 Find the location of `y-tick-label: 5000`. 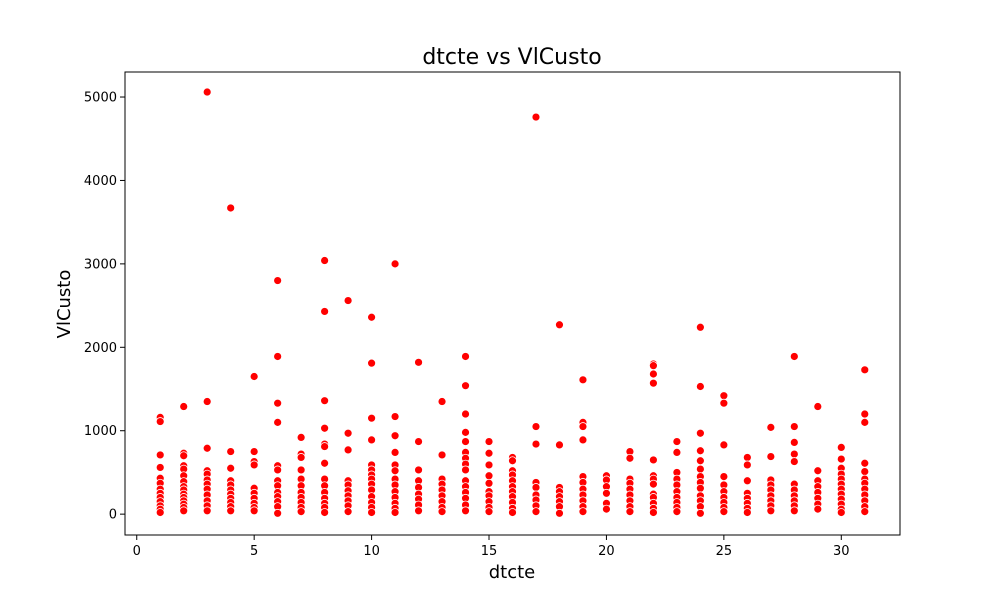

y-tick-label: 5000 is located at coordinates (100, 98).